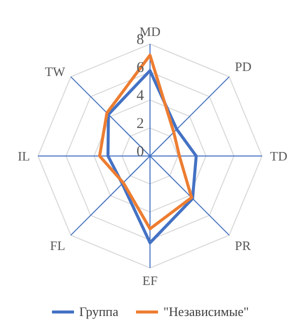 Image resolution: width=301 pixels, height=328 pixels. Describe the element at coordinates (279, 156) in the screenshot. I see `spoke-label: TD` at that location.